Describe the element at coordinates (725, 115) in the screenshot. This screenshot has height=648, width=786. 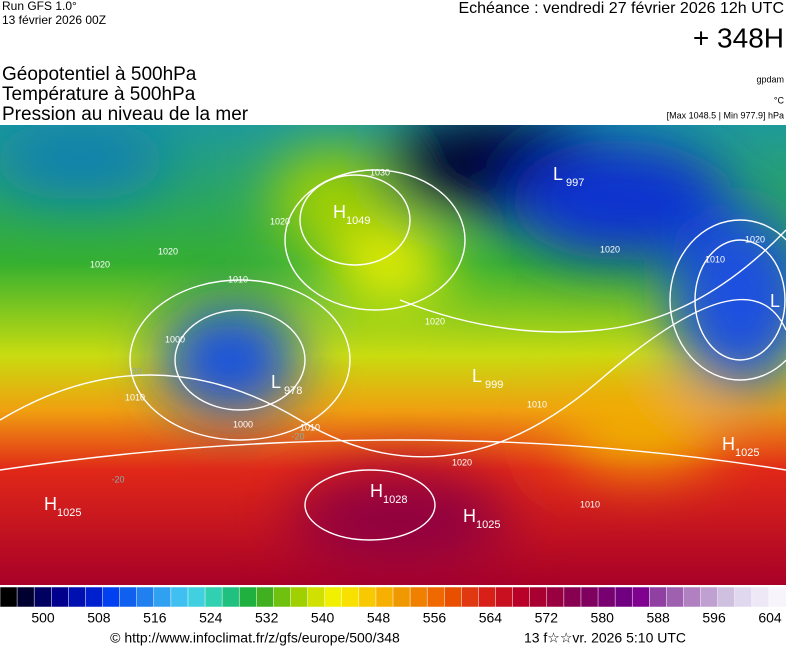
I see `note: [Max 1048.5 | Min 977.9] hPa` at that location.